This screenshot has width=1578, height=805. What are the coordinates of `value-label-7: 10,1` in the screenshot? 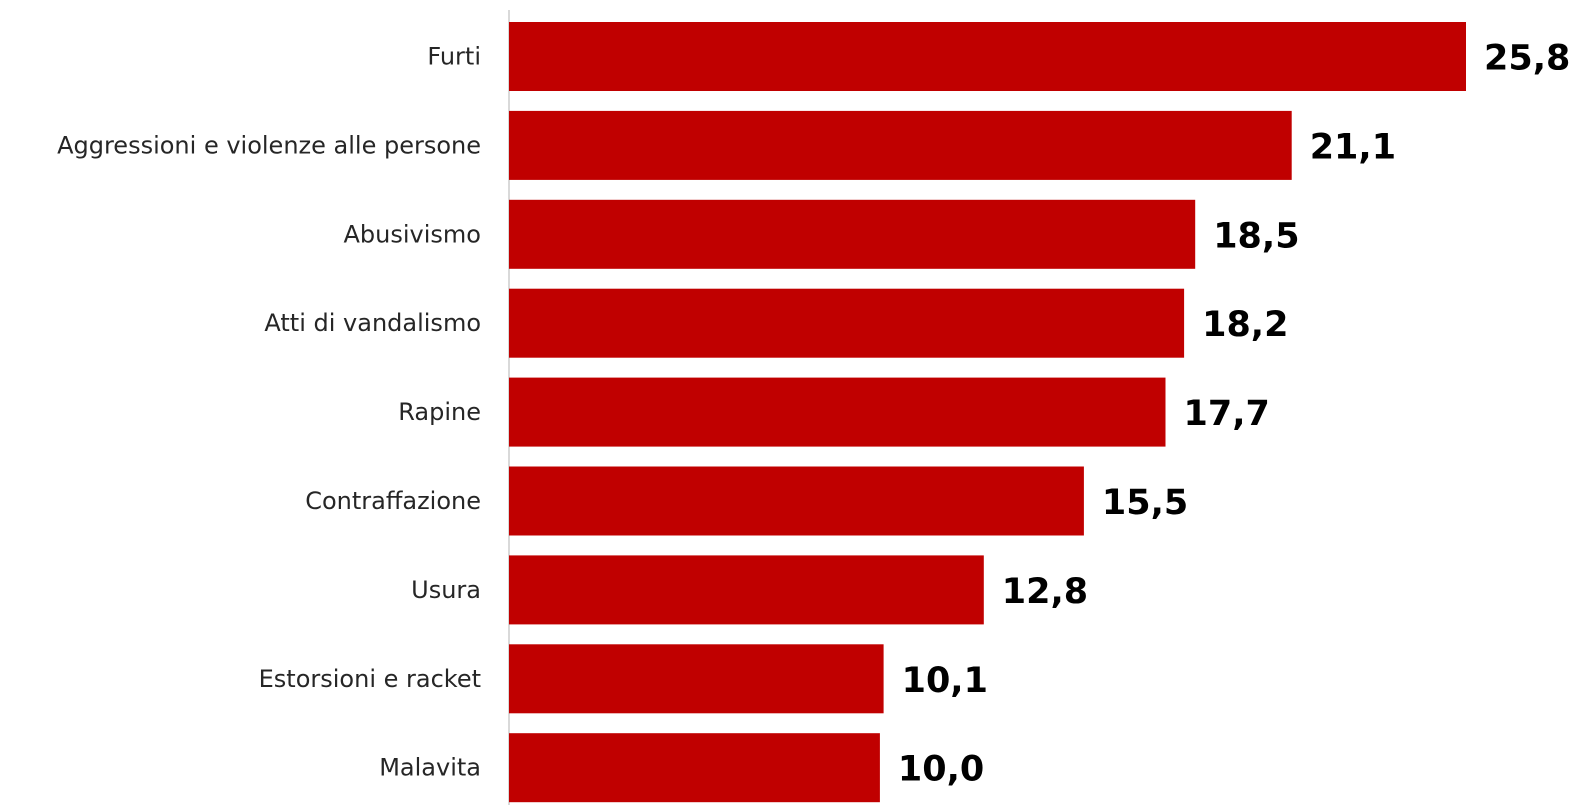 It's located at (945, 681).